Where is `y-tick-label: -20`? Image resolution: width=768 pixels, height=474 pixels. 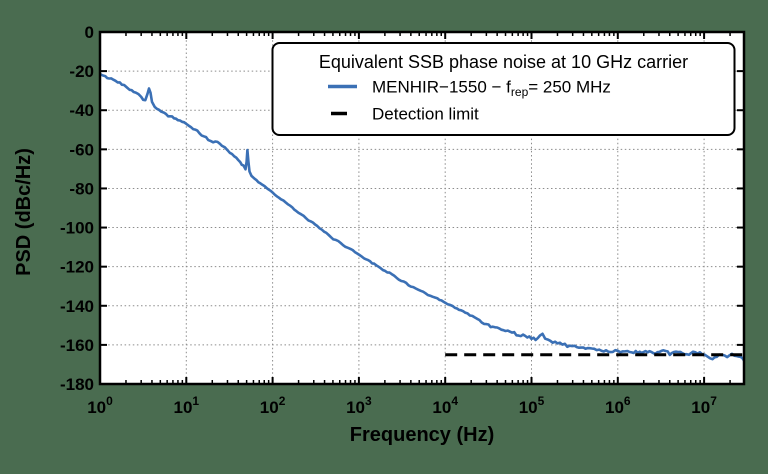 y-tick-label: -20 is located at coordinates (81, 71).